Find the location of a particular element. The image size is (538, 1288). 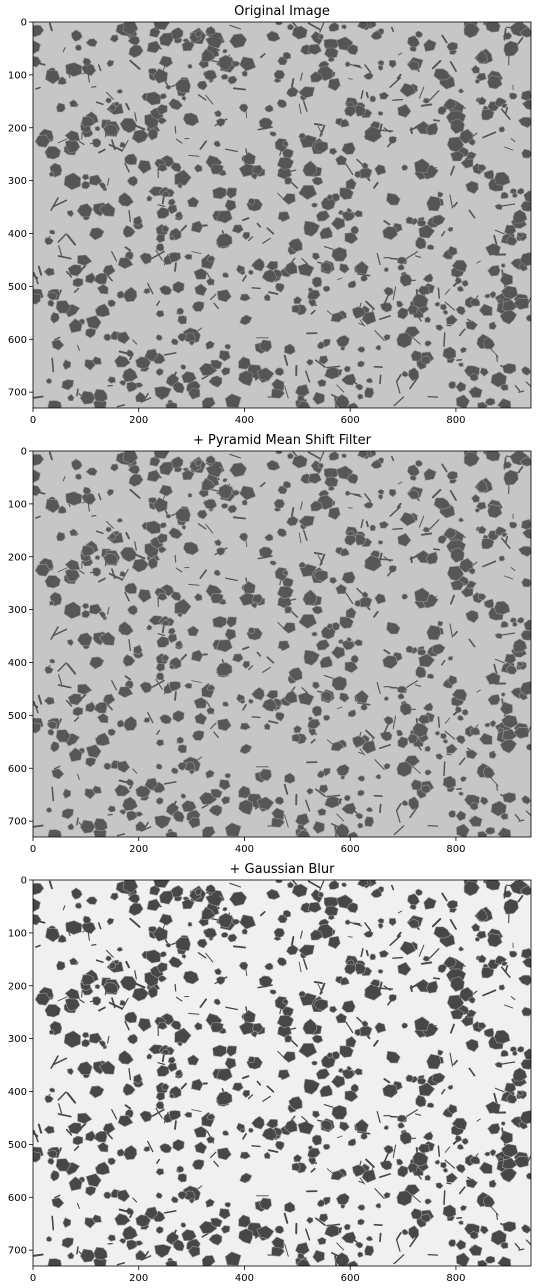

y-tick-label: 100 is located at coordinates (17, 75).